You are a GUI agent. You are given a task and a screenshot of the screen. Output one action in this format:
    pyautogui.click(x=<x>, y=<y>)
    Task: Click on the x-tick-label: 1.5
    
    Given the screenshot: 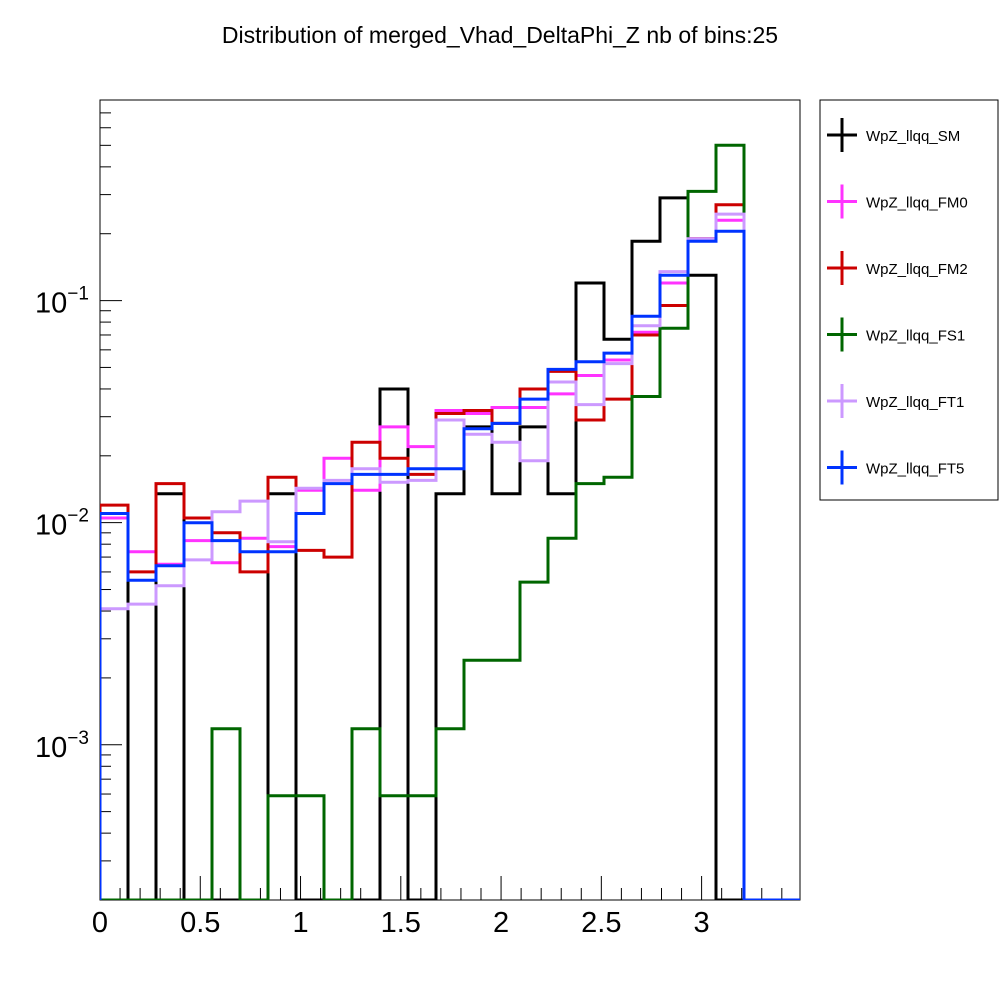 What is the action you would take?
    pyautogui.click(x=401, y=923)
    